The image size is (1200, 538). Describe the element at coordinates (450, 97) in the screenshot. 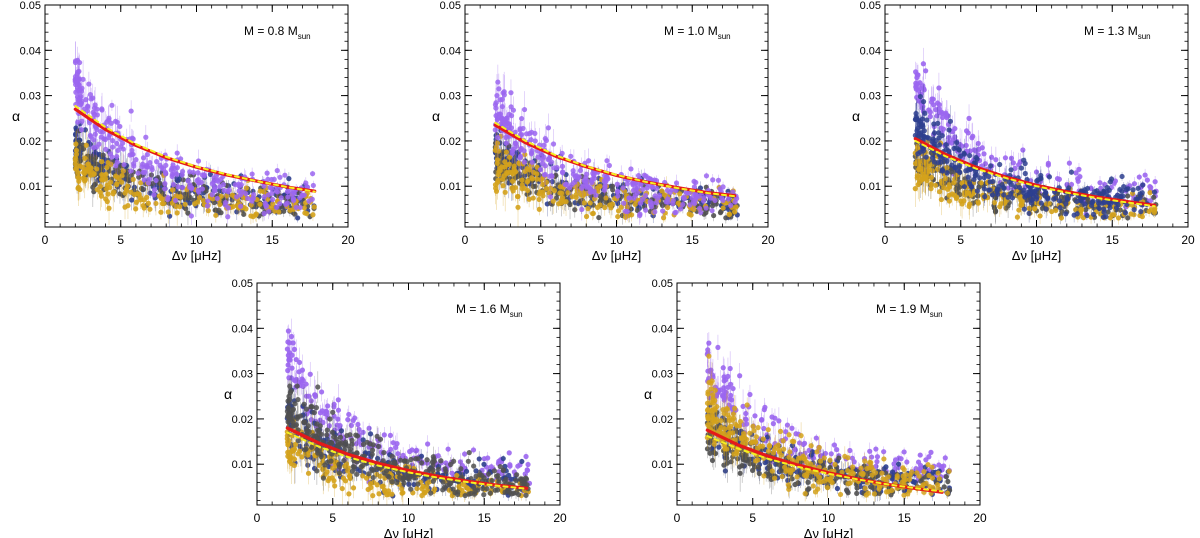

I see `y-tick-label: 0.03` at that location.